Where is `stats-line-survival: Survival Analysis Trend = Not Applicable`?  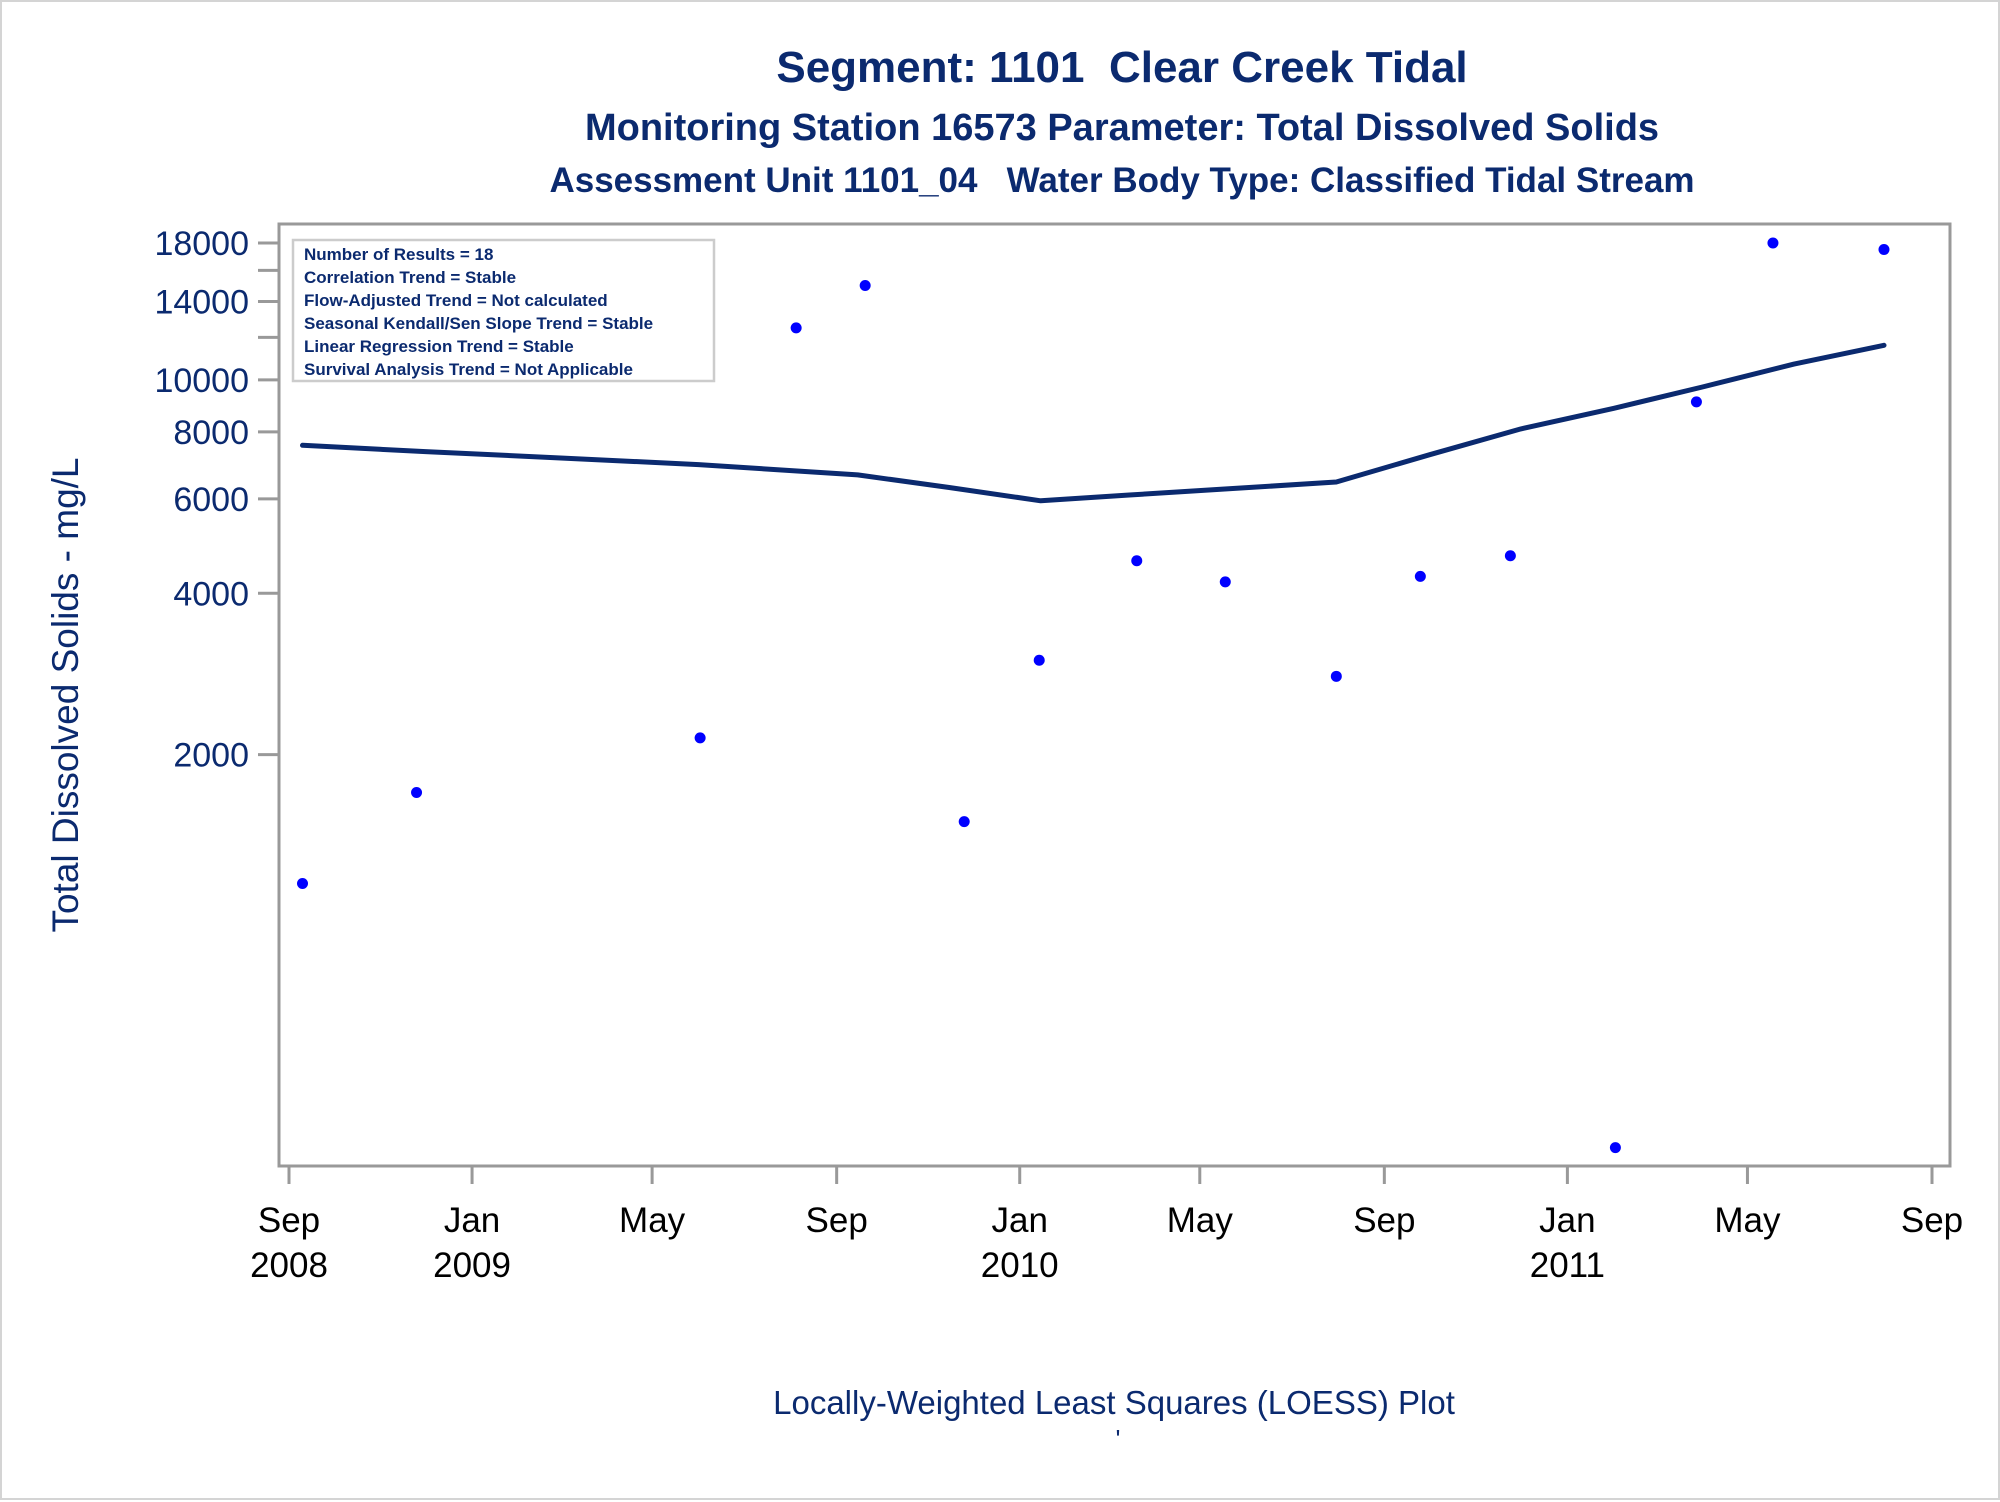
stats-line-survival: Survival Analysis Trend = Not Applicable is located at coordinates (468, 369).